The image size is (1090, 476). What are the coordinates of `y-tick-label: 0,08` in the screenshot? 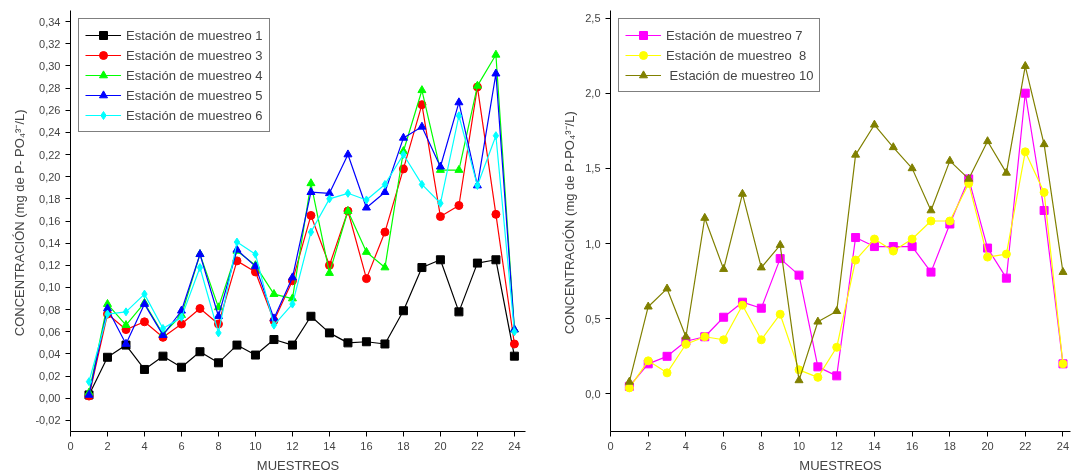 It's located at (50, 309).